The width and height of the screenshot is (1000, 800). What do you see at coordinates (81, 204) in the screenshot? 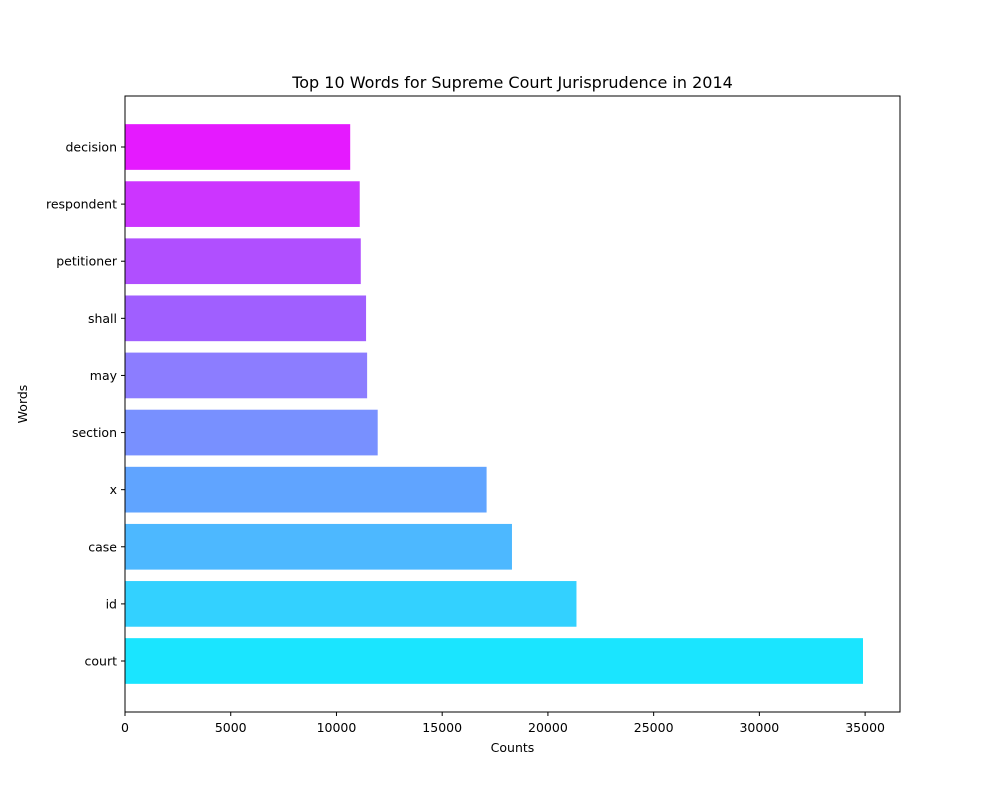
I see `y-tick-label: respondent` at bounding box center [81, 204].